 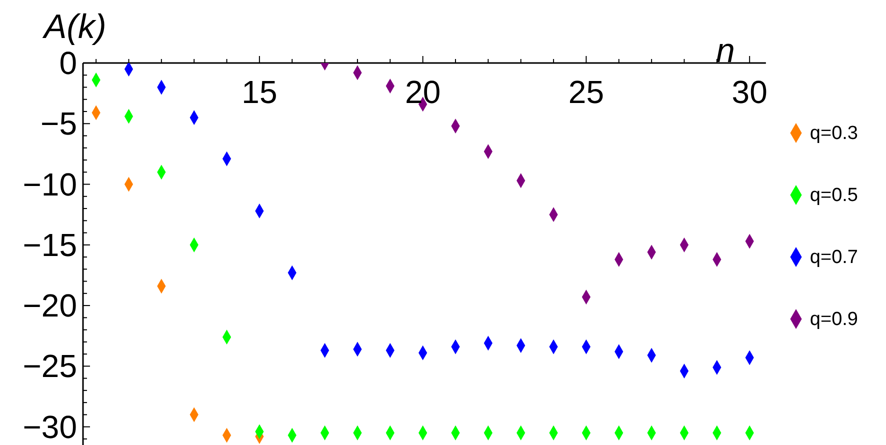 I want to click on y-tick-label: −20, so click(x=49, y=306).